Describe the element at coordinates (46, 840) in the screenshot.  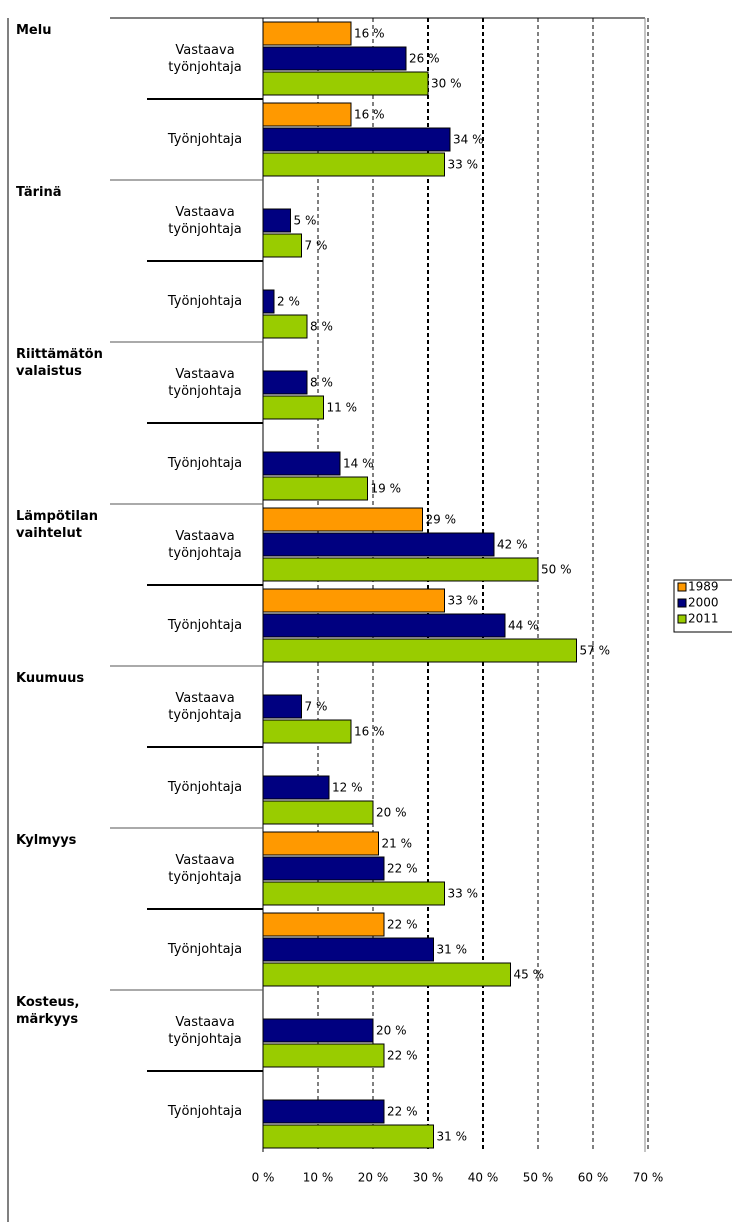
I see `group-label: Kylmyys` at that location.